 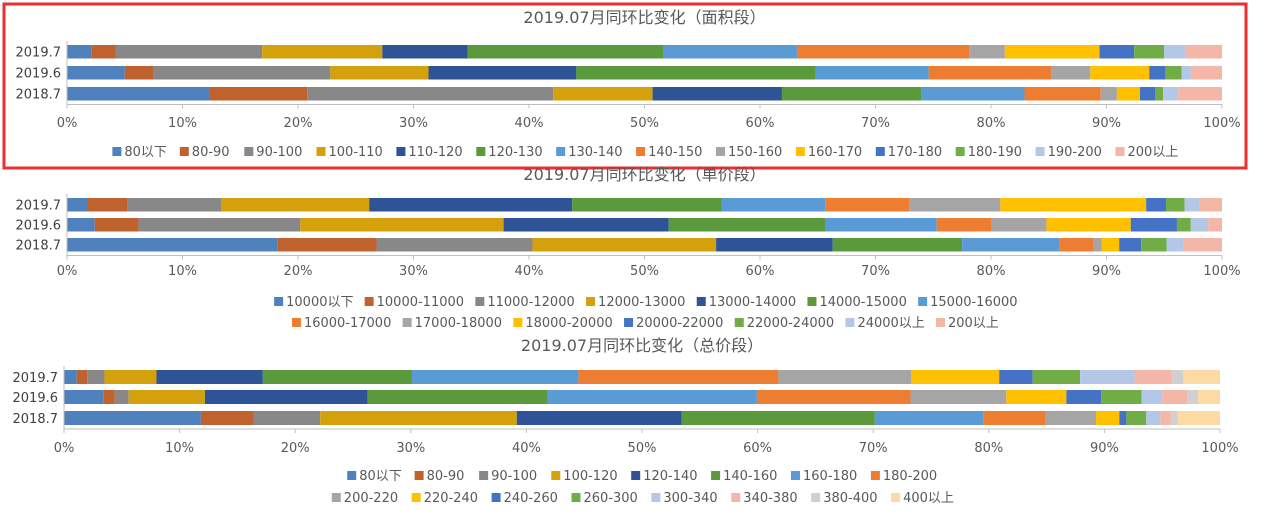 What do you see at coordinates (750, 476) in the screenshot?
I see `legend-label: 140-160` at bounding box center [750, 476].